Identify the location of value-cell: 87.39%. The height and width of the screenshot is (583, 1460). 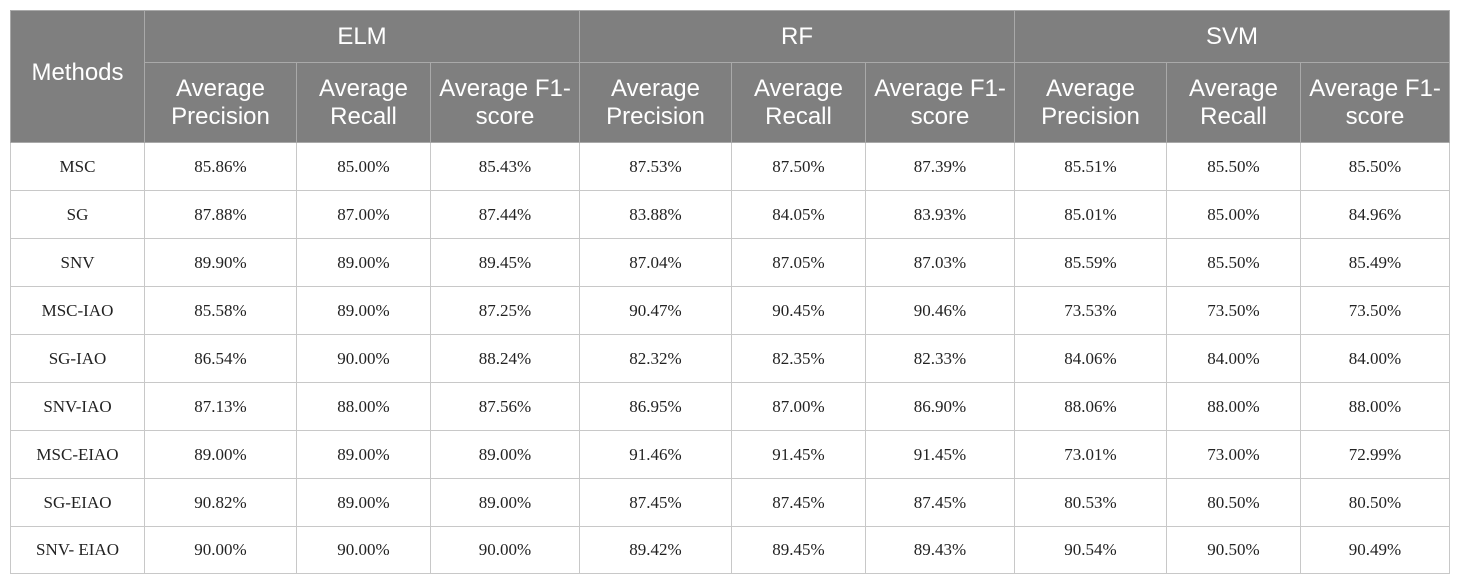
(940, 166).